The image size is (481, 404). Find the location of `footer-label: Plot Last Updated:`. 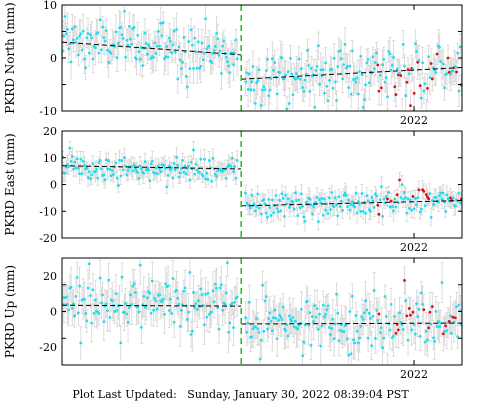

footer-label: Plot Last Updated: is located at coordinates (124, 394).